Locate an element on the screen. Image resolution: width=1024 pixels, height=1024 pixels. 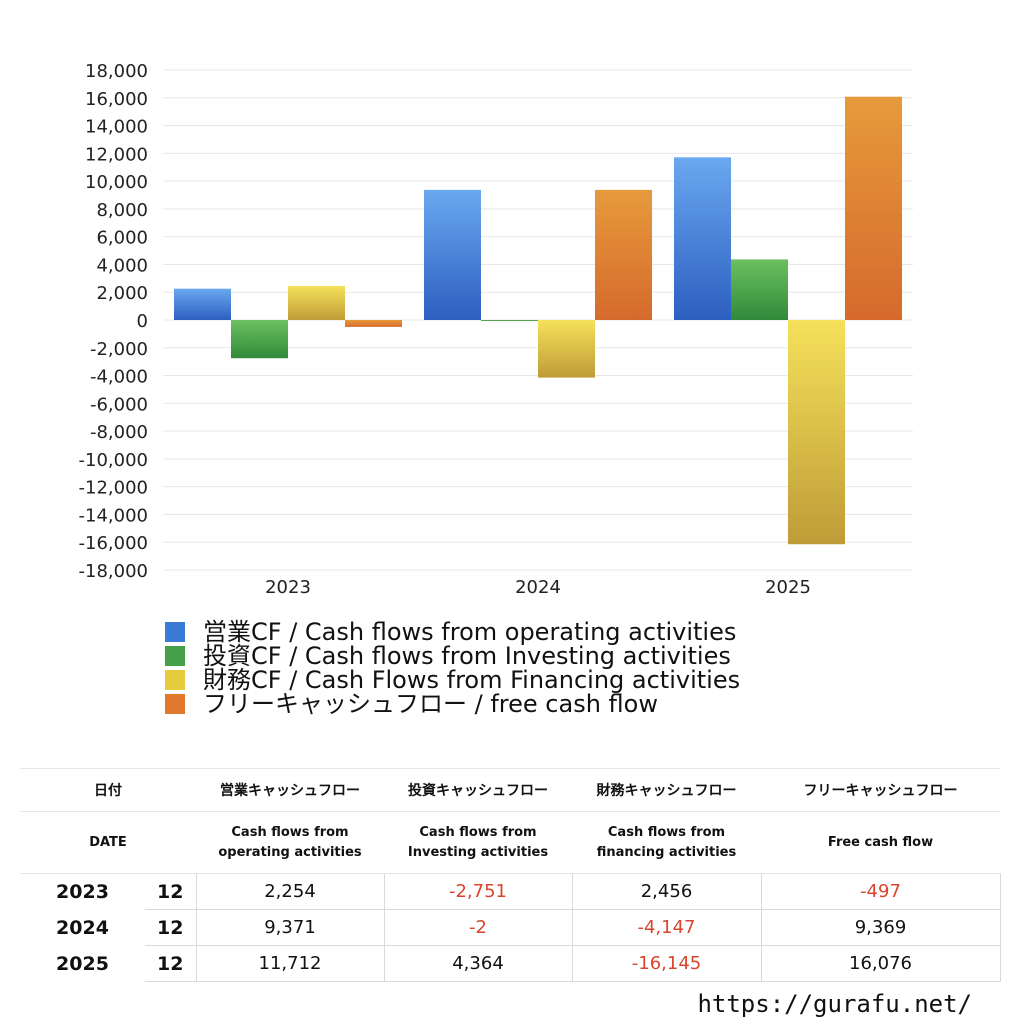
header-financing-en-line1: Cash flows from is located at coordinates (666, 832).